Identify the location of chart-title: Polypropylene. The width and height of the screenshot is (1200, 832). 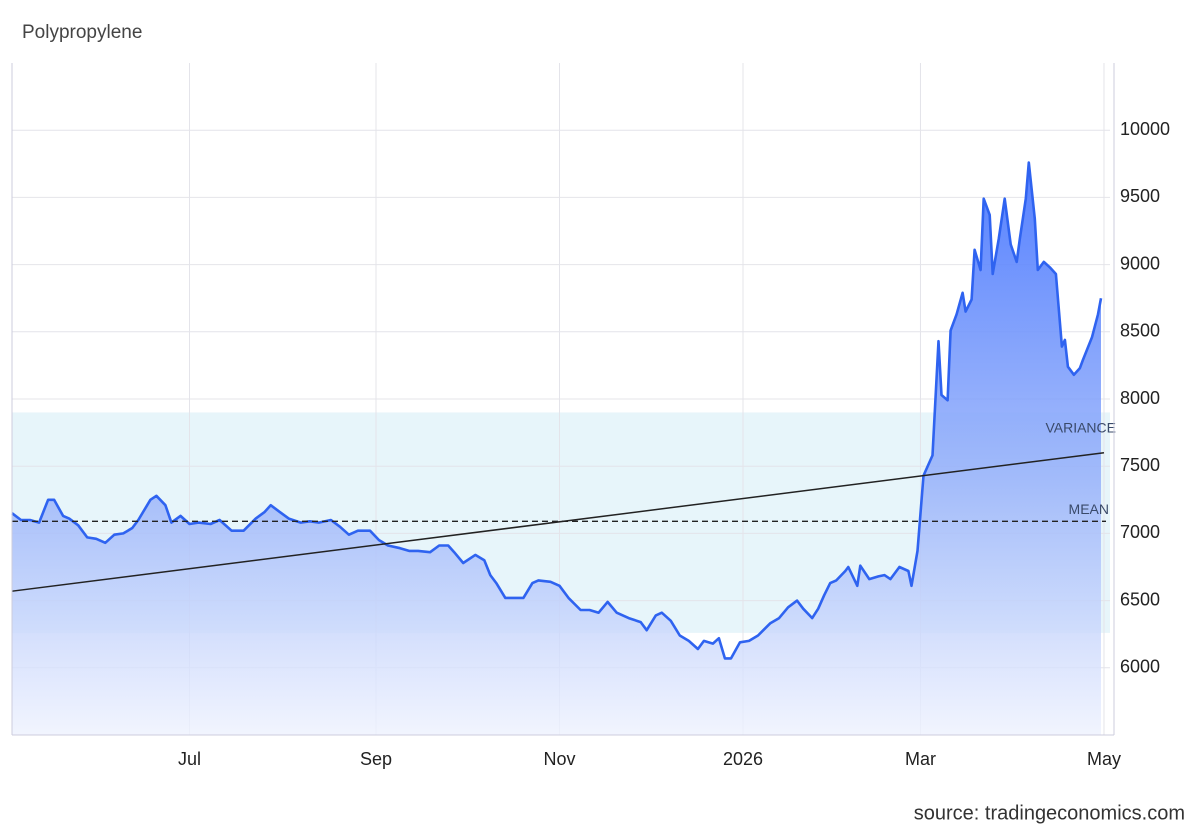
(82, 32).